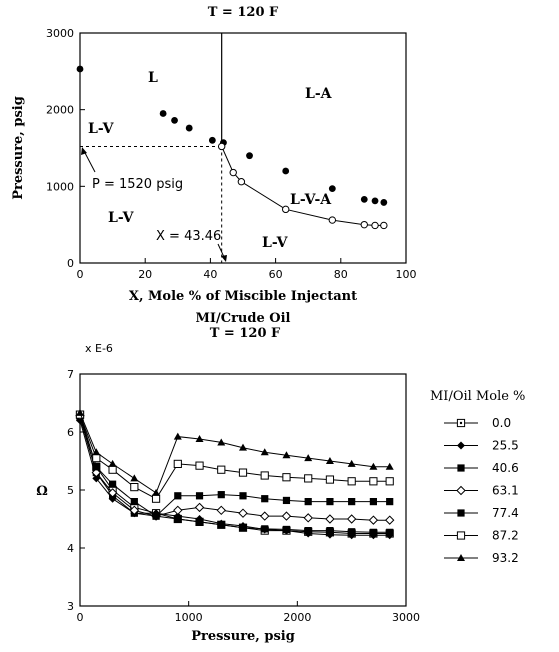 This screenshot has height=652, width=559. I want to click on legend-entry: 63.1, so click(481, 491).